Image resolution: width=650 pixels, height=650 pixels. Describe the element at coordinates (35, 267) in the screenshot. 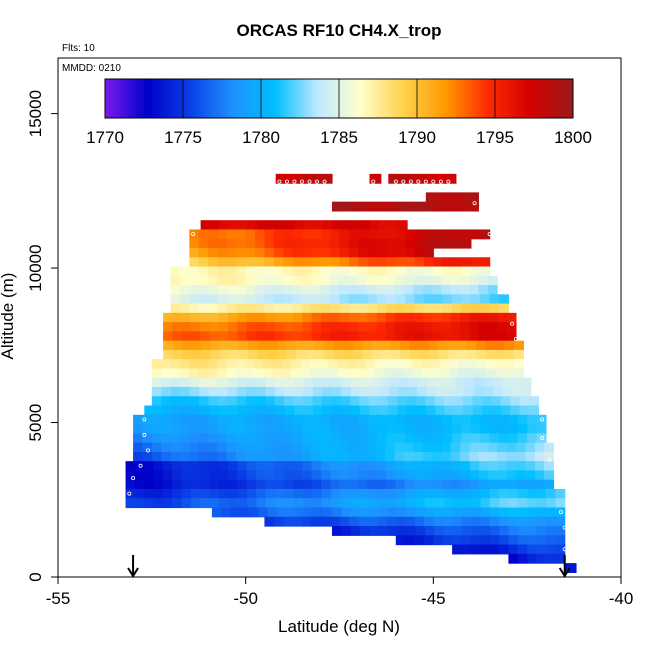

I see `y-tick-label: 10000` at that location.